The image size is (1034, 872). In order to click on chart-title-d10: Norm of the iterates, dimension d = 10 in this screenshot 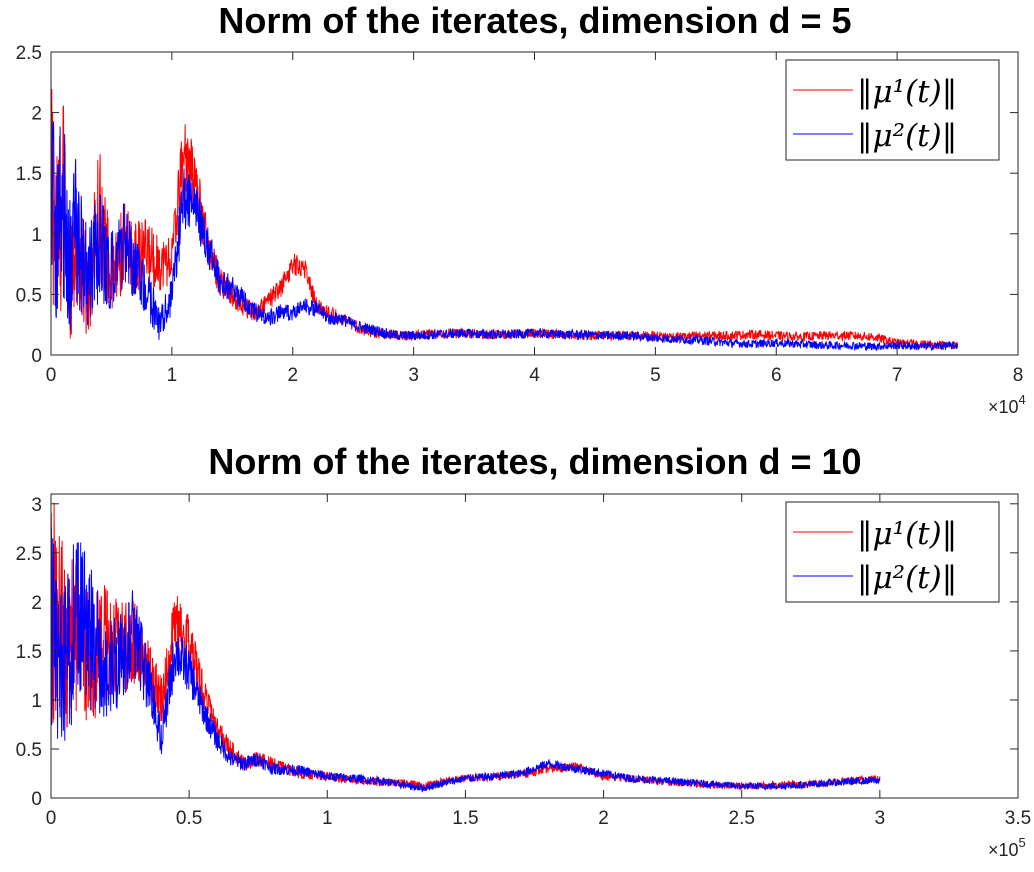, I will do `click(535, 461)`.